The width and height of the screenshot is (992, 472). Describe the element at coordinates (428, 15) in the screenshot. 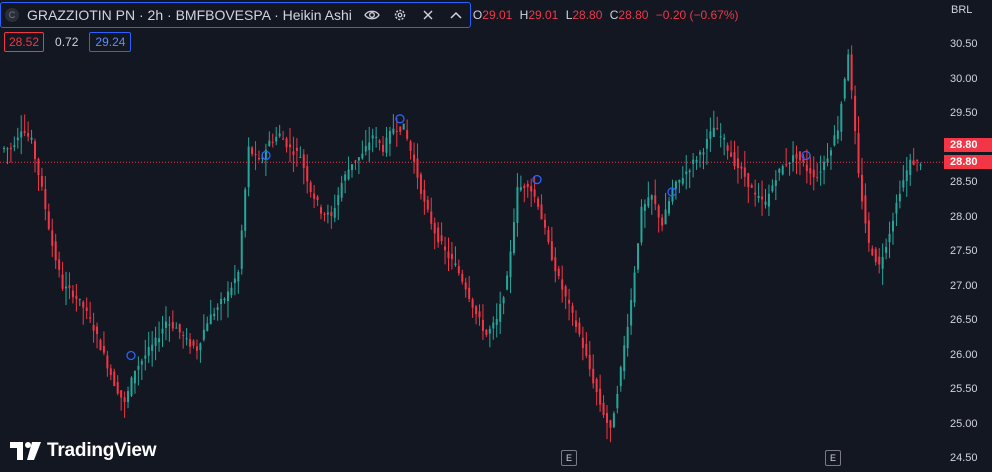

I see `close-icon` at that location.